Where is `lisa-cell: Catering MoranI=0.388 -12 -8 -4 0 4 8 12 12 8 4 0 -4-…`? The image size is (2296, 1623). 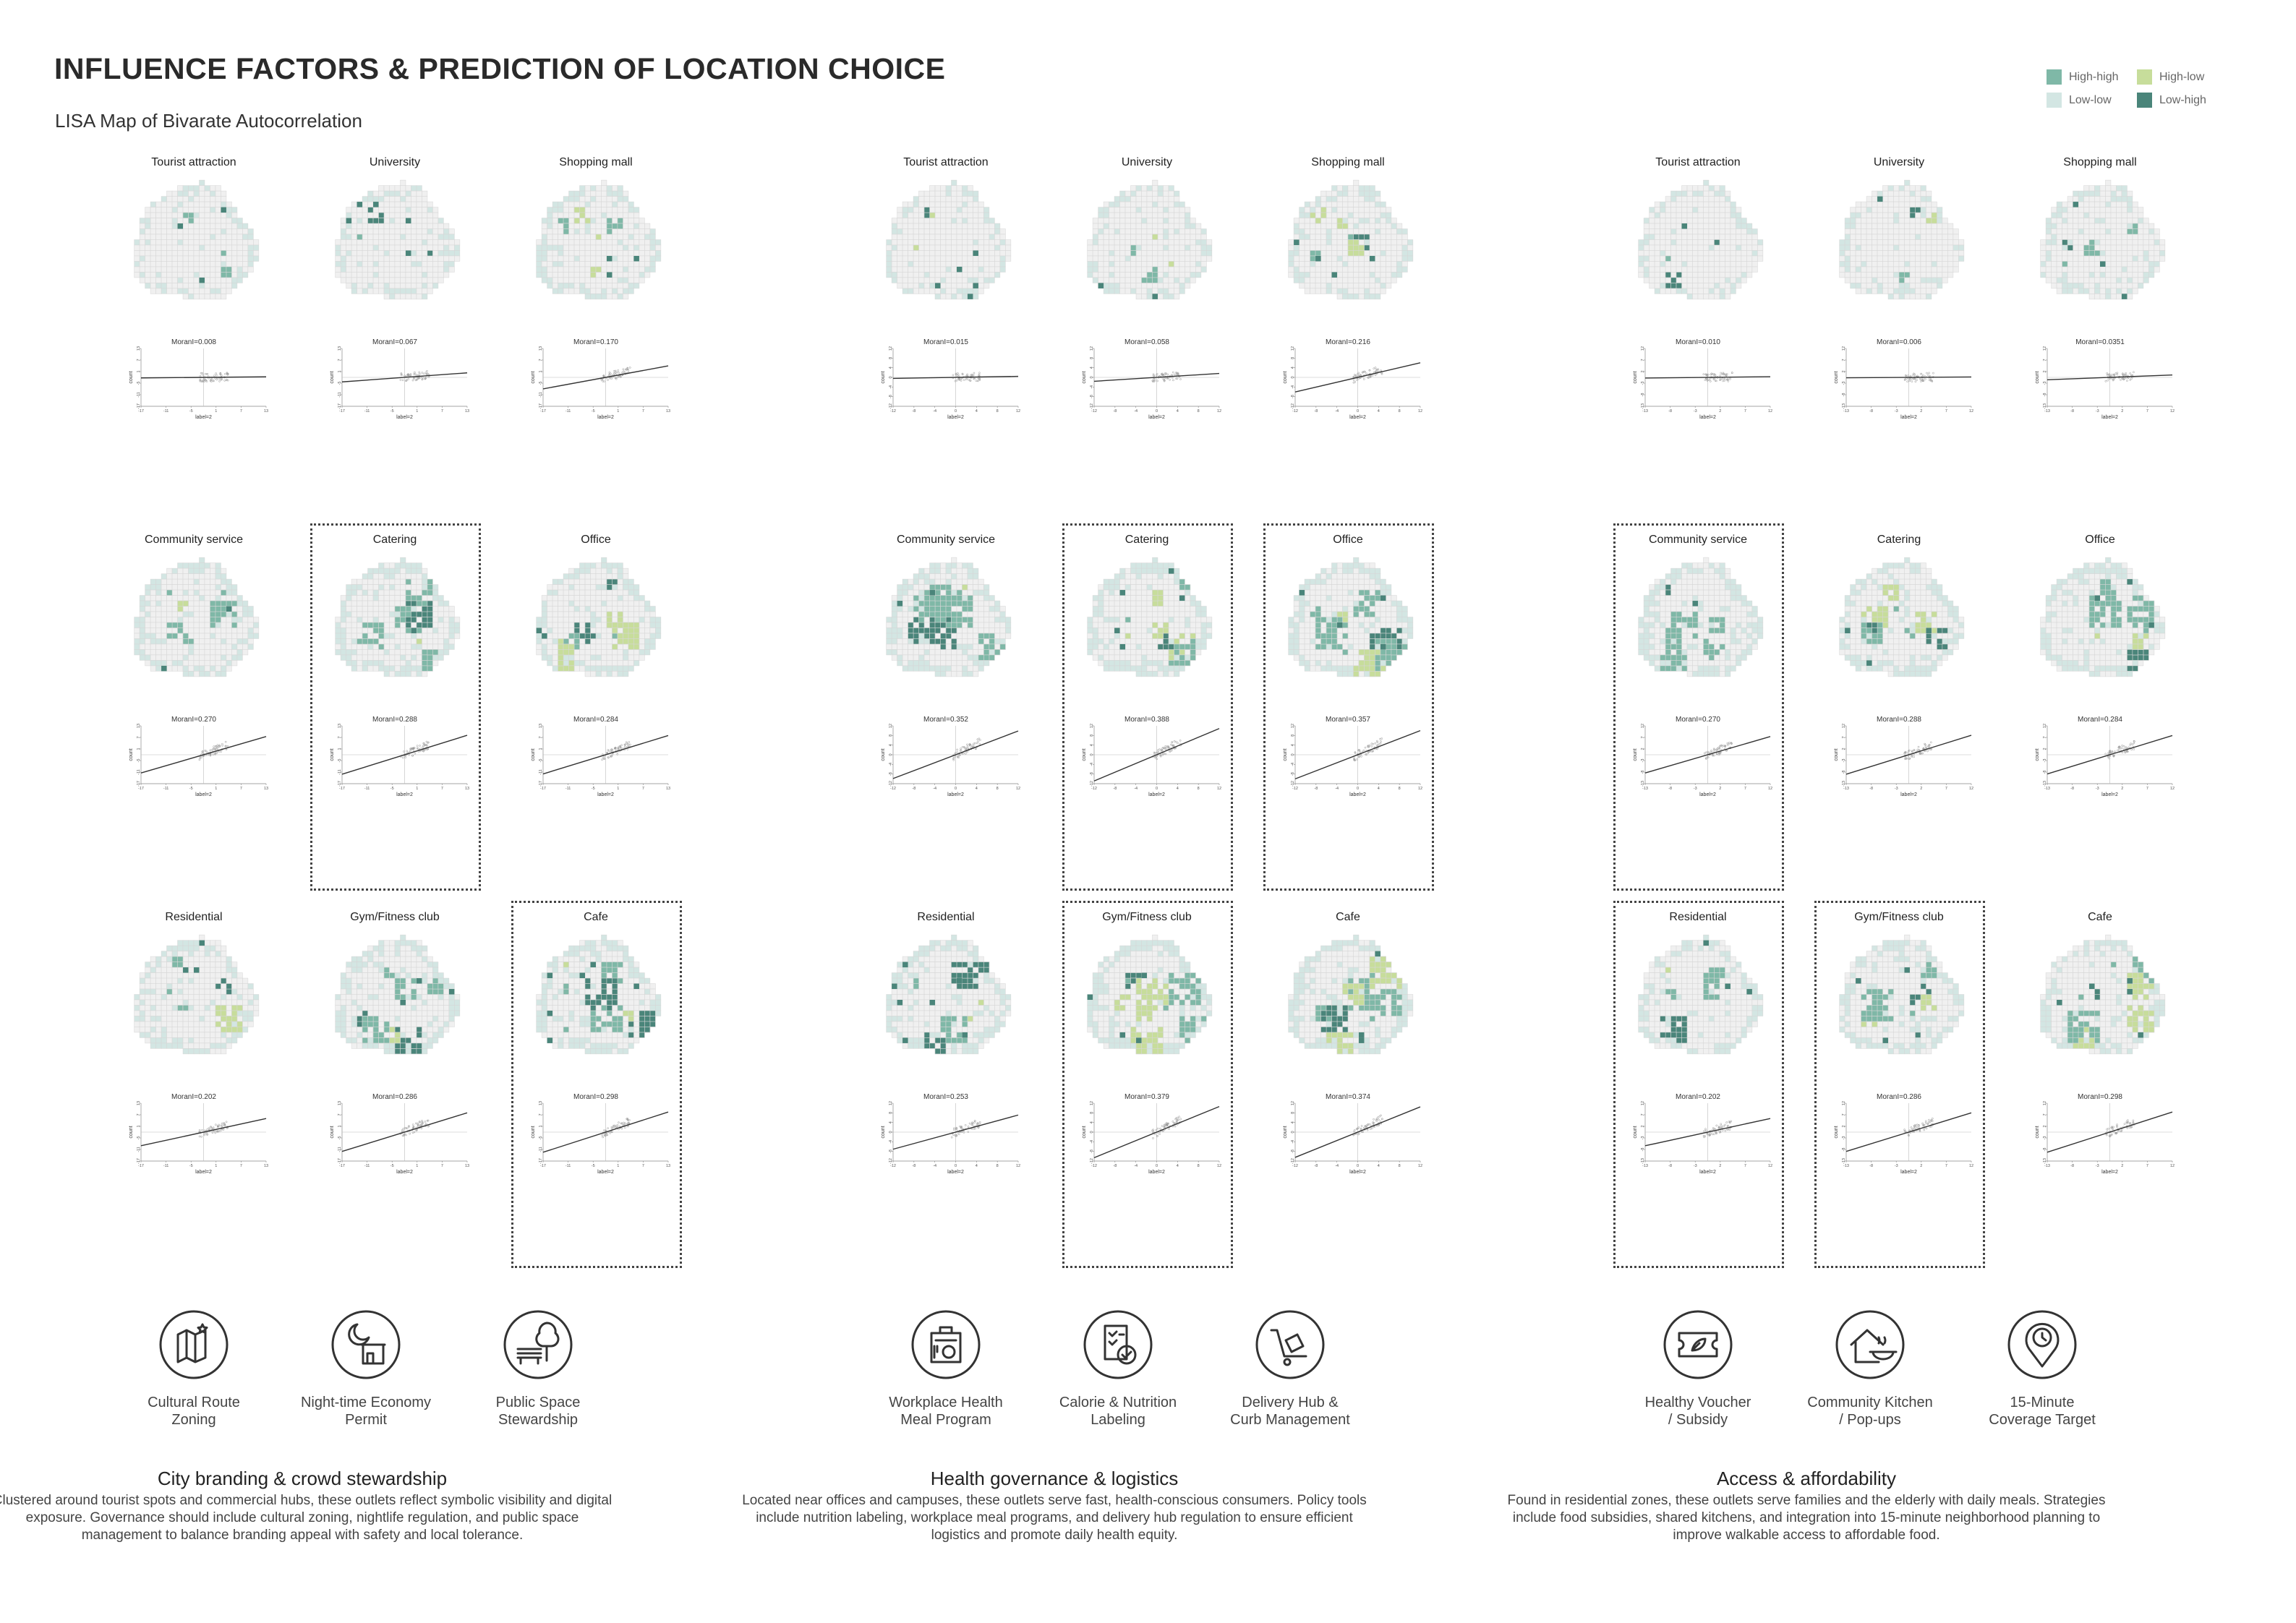 lisa-cell: Catering MoranI=0.388 -12 -8 -4 0 4 8 12 12 8 4 0 -4-… is located at coordinates (1147, 715).